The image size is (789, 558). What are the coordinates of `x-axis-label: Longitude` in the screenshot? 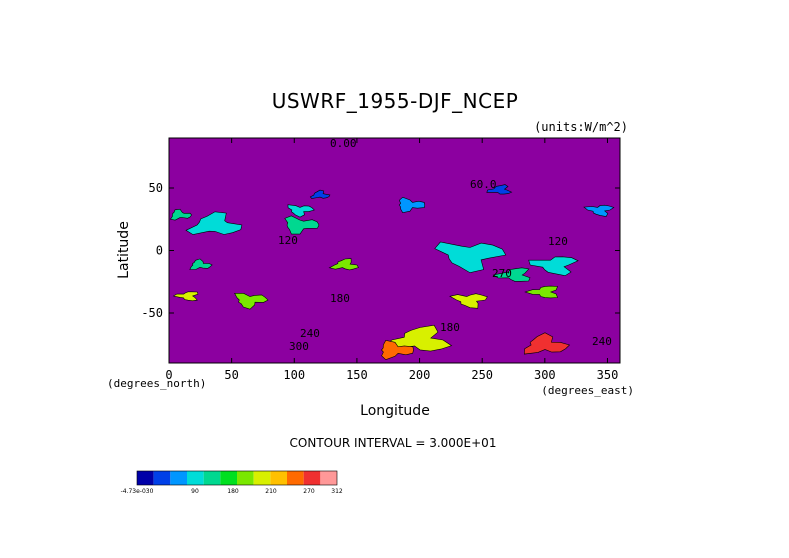 It's located at (395, 411).